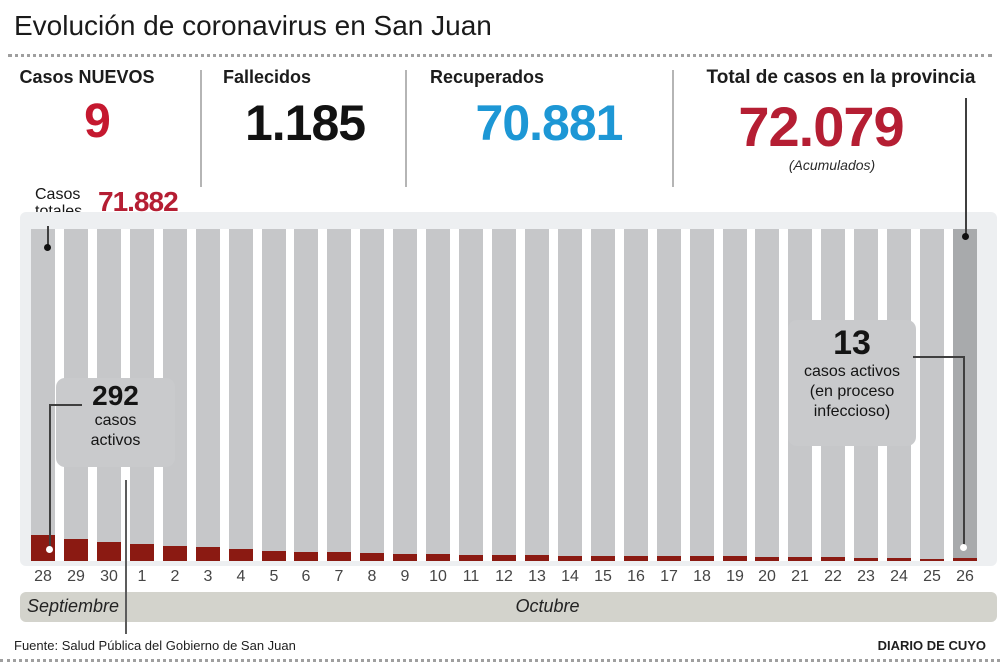 The width and height of the screenshot is (1000, 668). What do you see at coordinates (76, 576) in the screenshot?
I see `day-tick-label: 29` at bounding box center [76, 576].